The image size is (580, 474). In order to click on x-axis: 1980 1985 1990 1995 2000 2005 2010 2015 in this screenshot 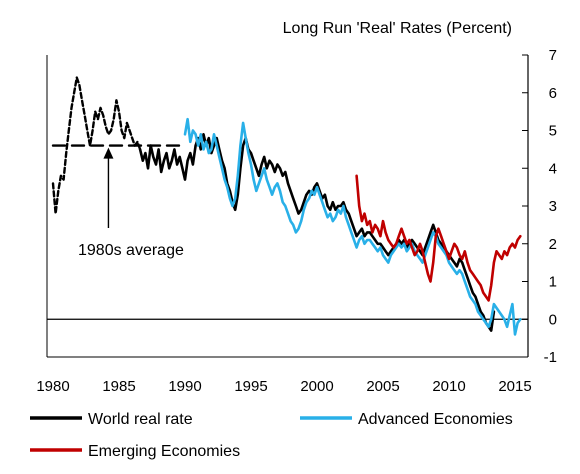, I will do `click(283, 386)`.